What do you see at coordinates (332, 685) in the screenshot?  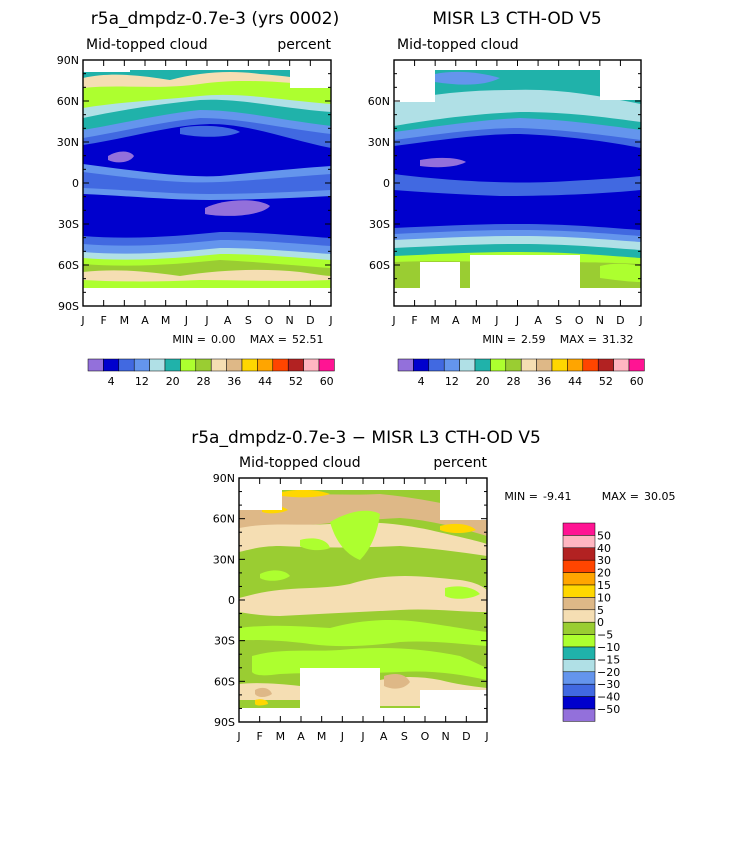 I see `contour-c-60s-tan` at bounding box center [332, 685].